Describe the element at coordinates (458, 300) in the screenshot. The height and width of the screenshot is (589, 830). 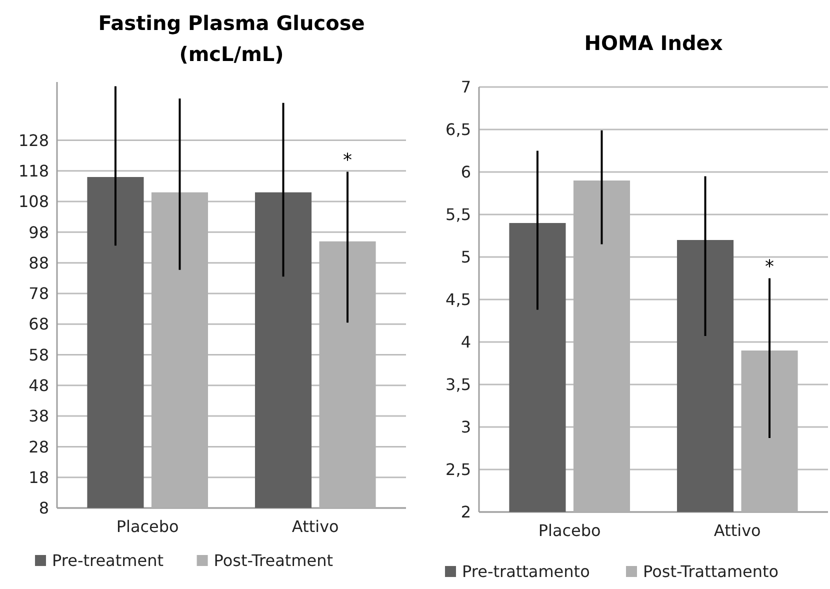
I see `y-tick-label: 4,5` at that location.